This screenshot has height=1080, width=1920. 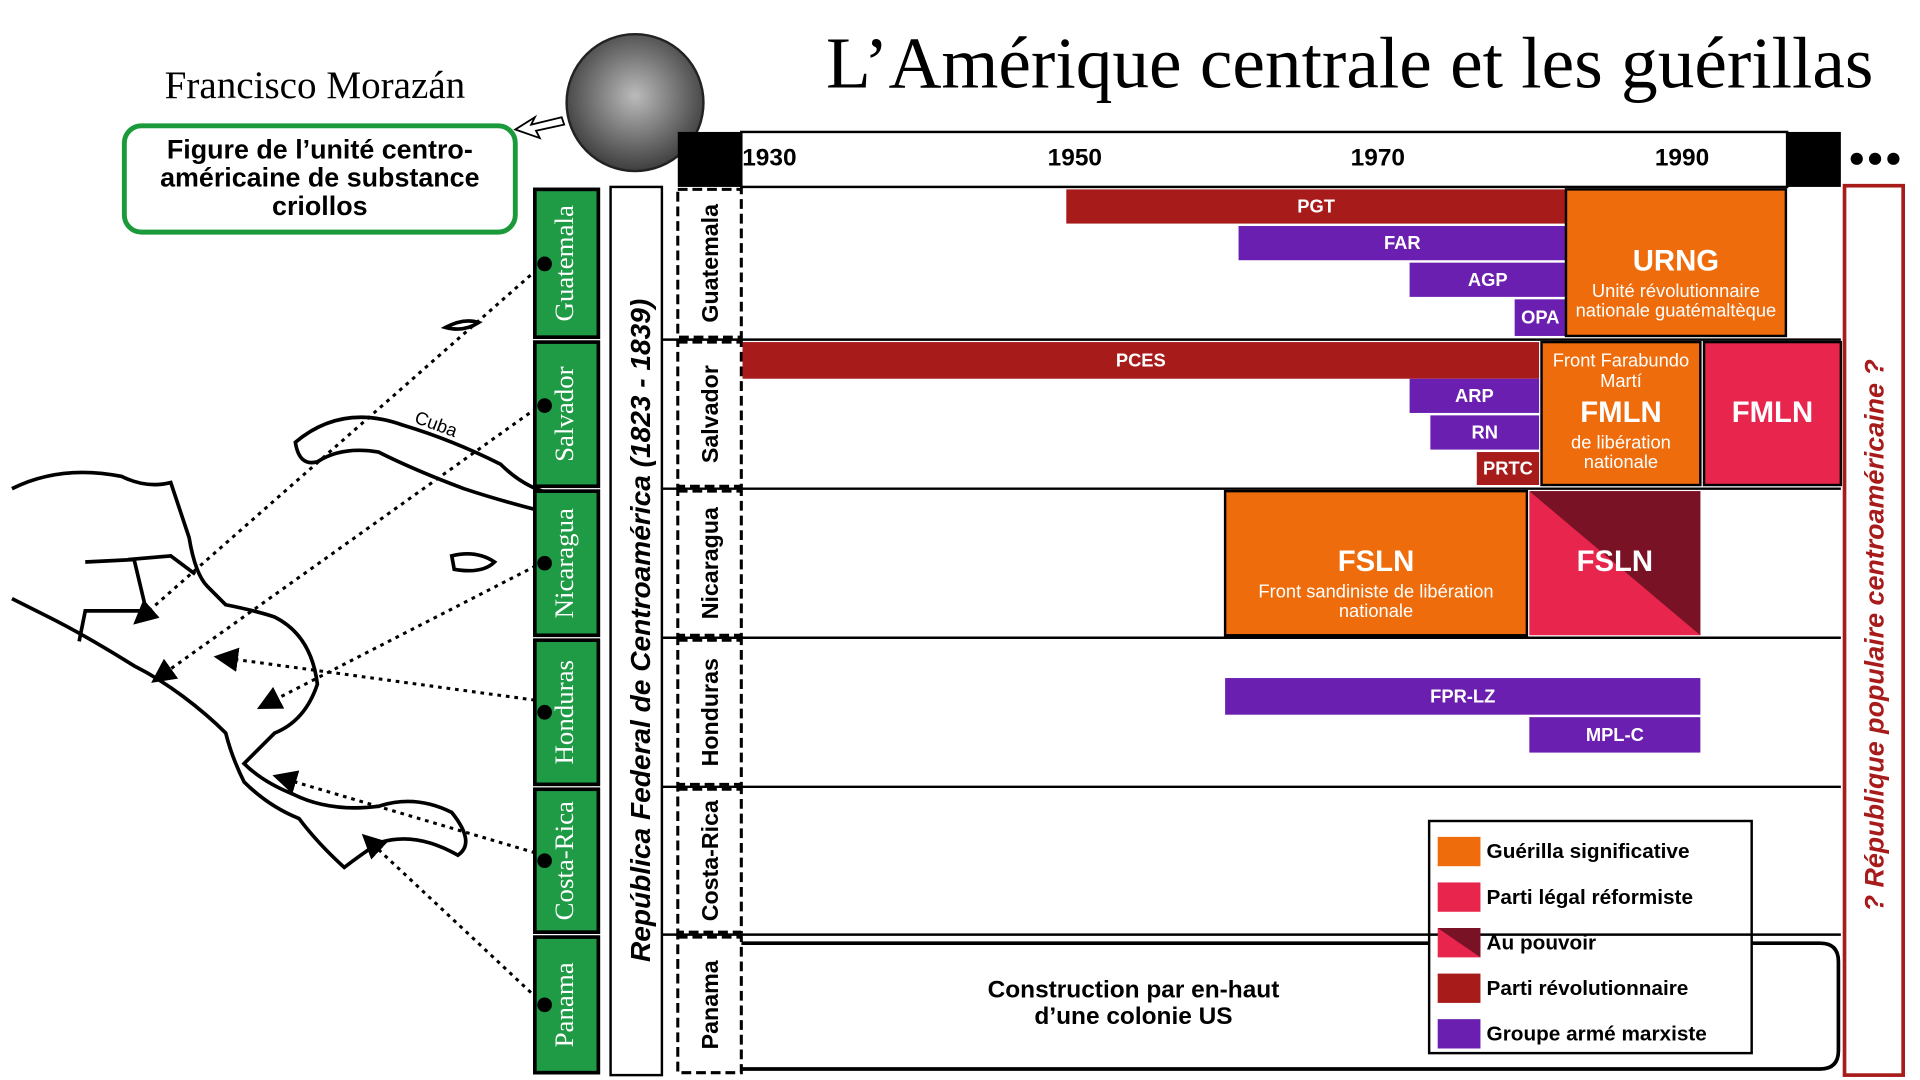 What do you see at coordinates (635, 102) in the screenshot?
I see `portrait` at bounding box center [635, 102].